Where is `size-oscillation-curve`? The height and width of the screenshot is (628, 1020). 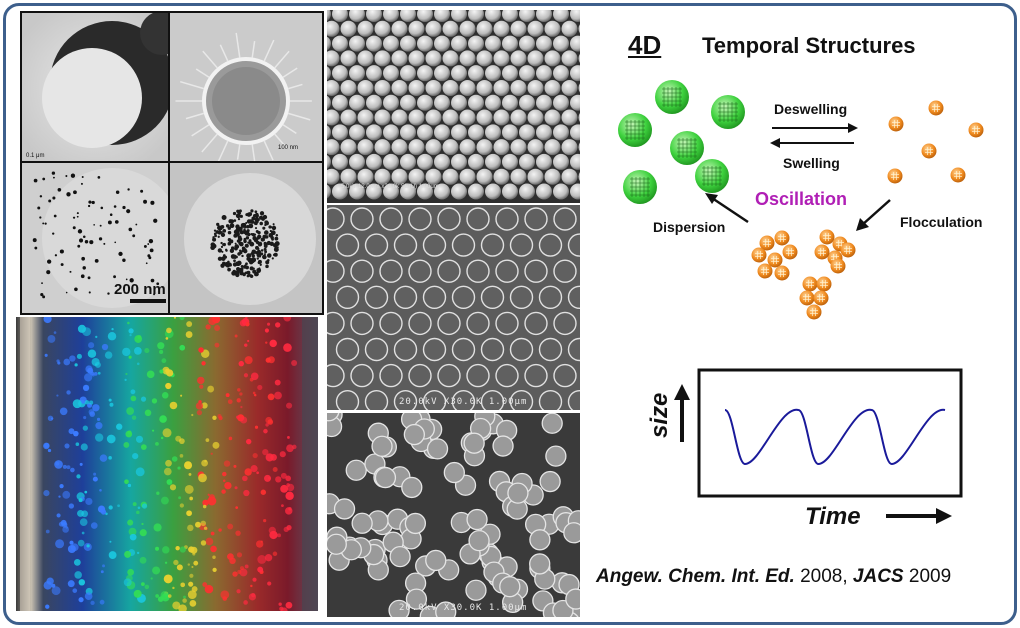
size-oscillation-curve is located at coordinates (835, 437).